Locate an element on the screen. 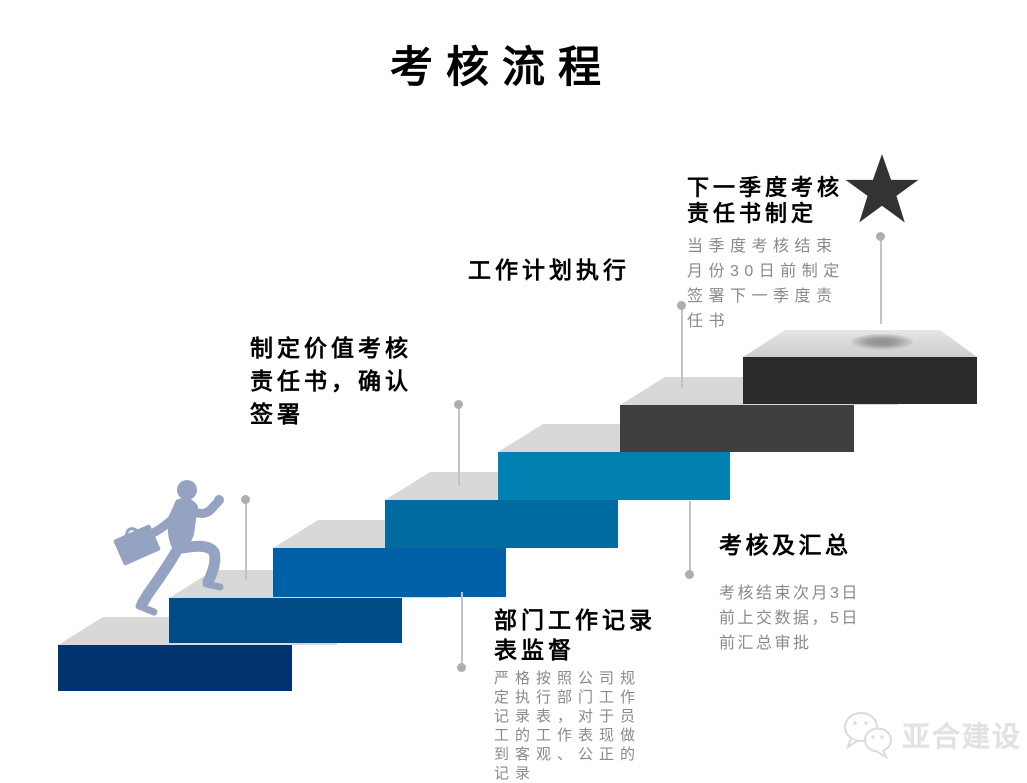 The image size is (1027, 783). stage-work-plan-execution: 工作计划执行 is located at coordinates (549, 268).